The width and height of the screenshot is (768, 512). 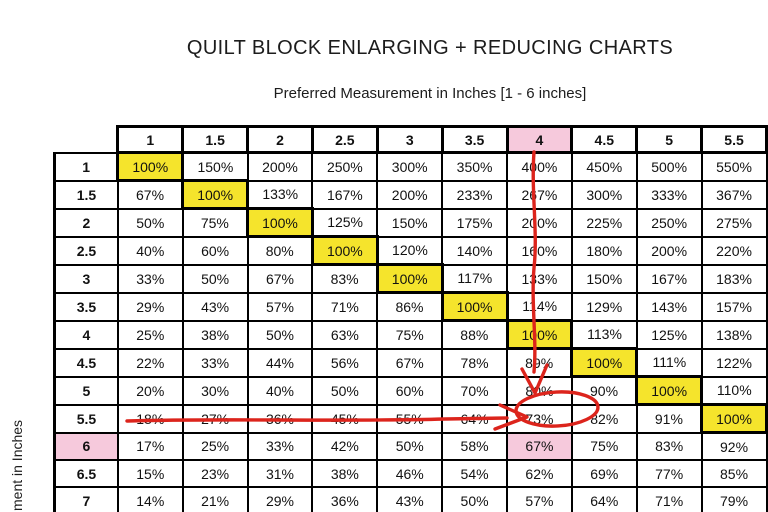 What do you see at coordinates (85, 499) in the screenshot?
I see `row-header-7: 7` at bounding box center [85, 499].